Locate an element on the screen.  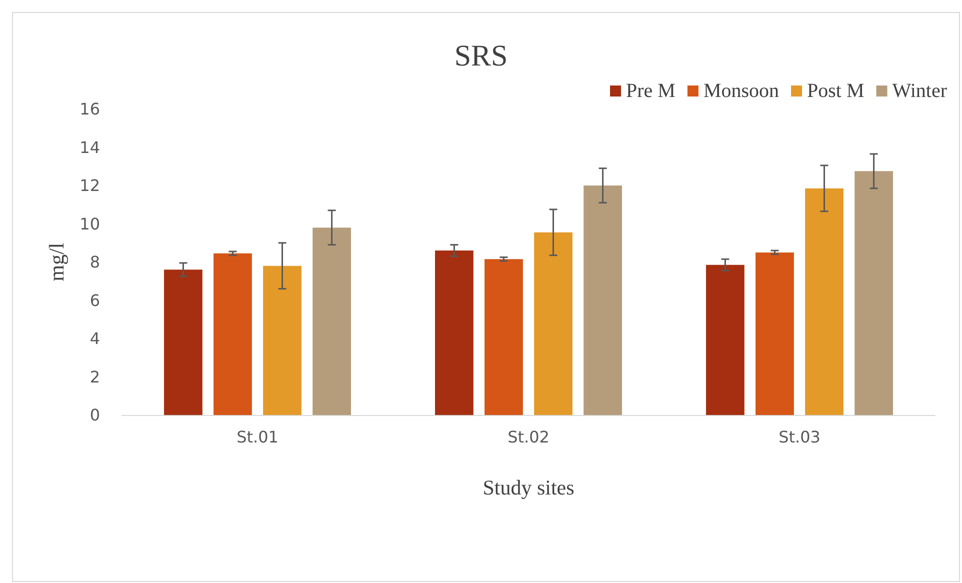
legend-label: Post M is located at coordinates (835, 91).